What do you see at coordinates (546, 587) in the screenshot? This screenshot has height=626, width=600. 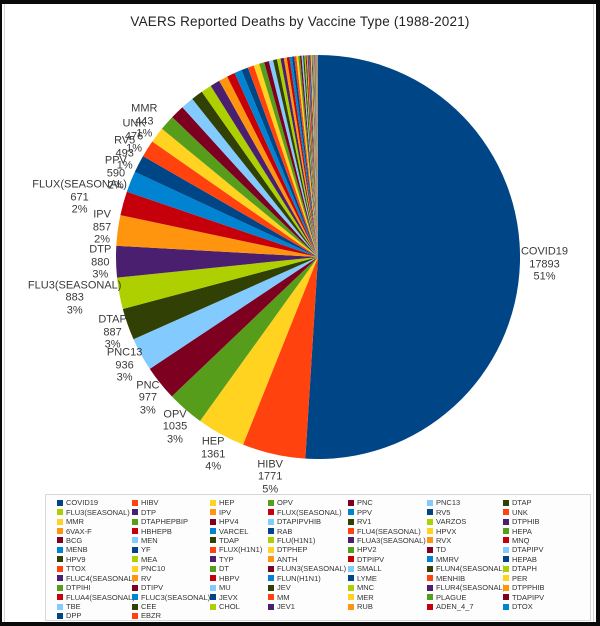 I see `legend-item: DTPPHIB` at bounding box center [546, 587].